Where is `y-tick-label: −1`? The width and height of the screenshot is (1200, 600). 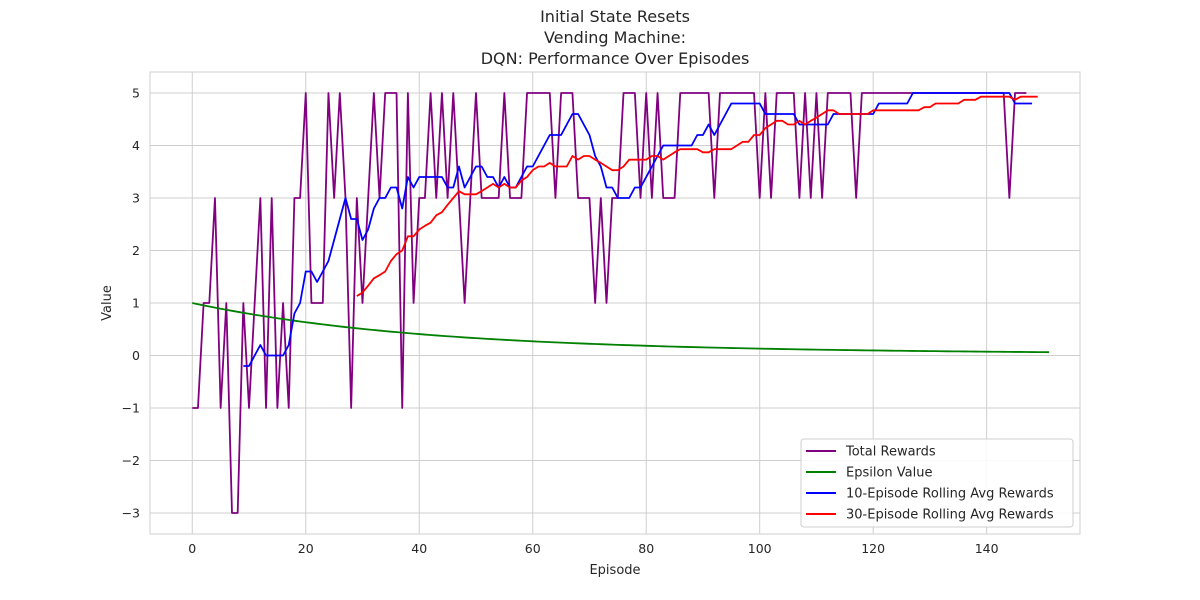
y-tick-label: −1 is located at coordinates (131, 408).